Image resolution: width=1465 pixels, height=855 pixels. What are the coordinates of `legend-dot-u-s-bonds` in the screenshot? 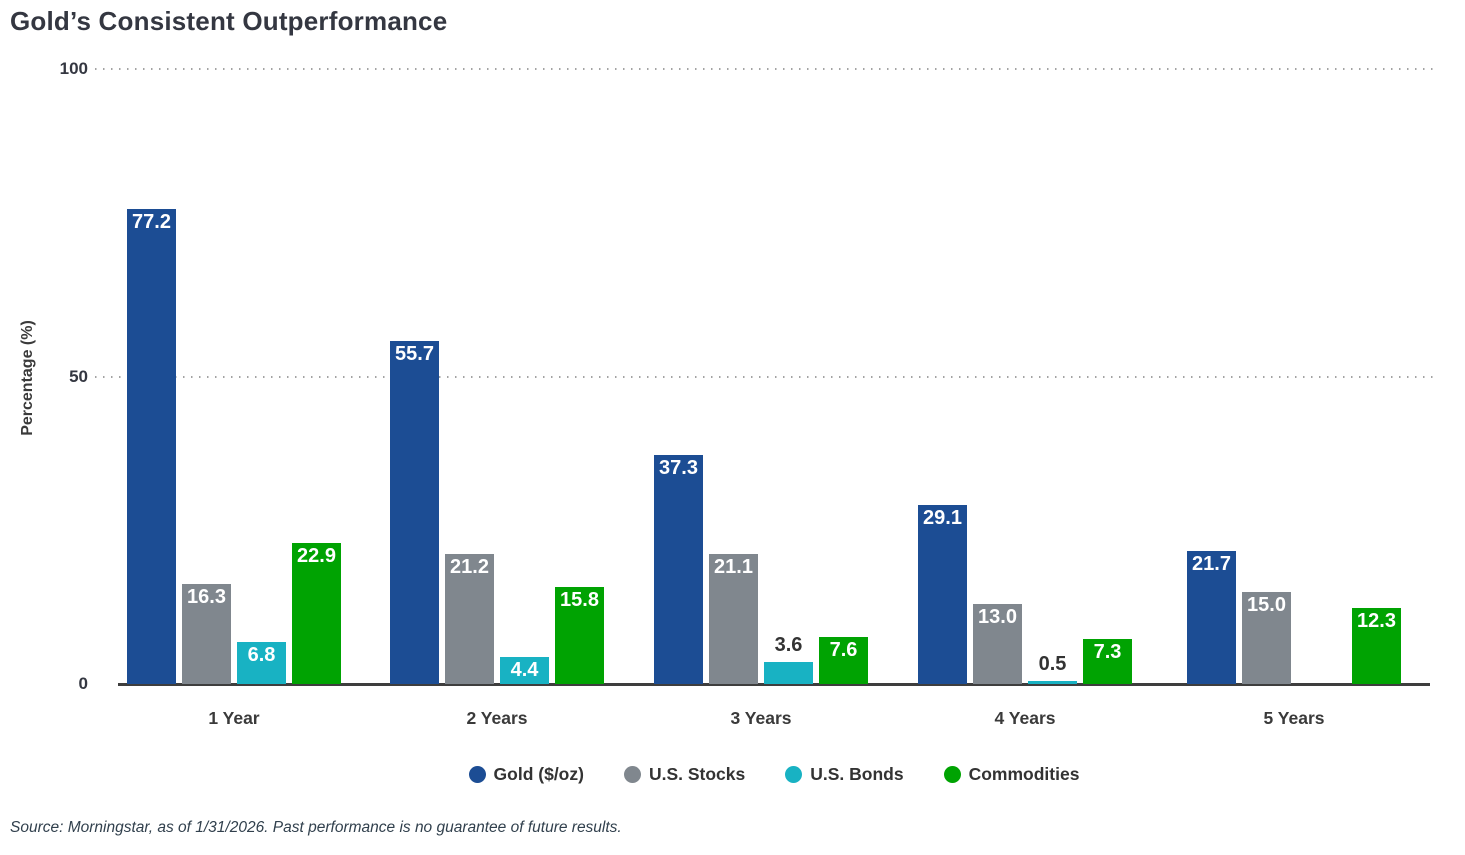 It's located at (794, 774).